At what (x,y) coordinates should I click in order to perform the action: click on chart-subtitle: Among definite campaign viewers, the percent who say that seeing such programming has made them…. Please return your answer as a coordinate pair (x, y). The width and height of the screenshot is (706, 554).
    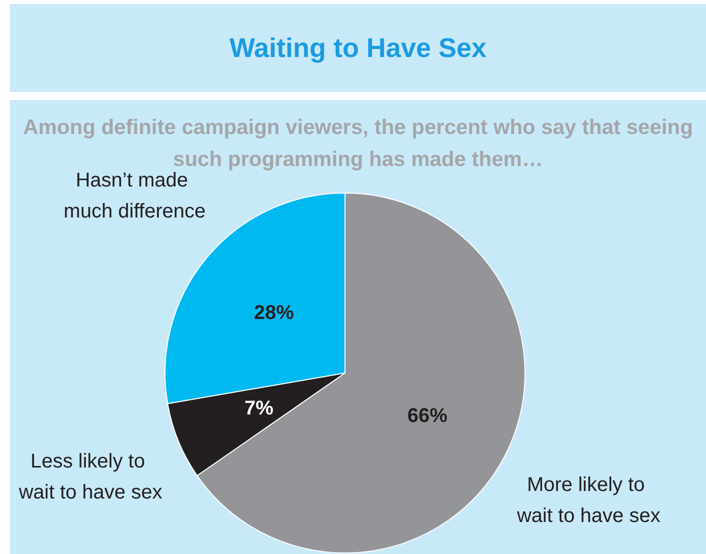
    Looking at the image, I should click on (358, 143).